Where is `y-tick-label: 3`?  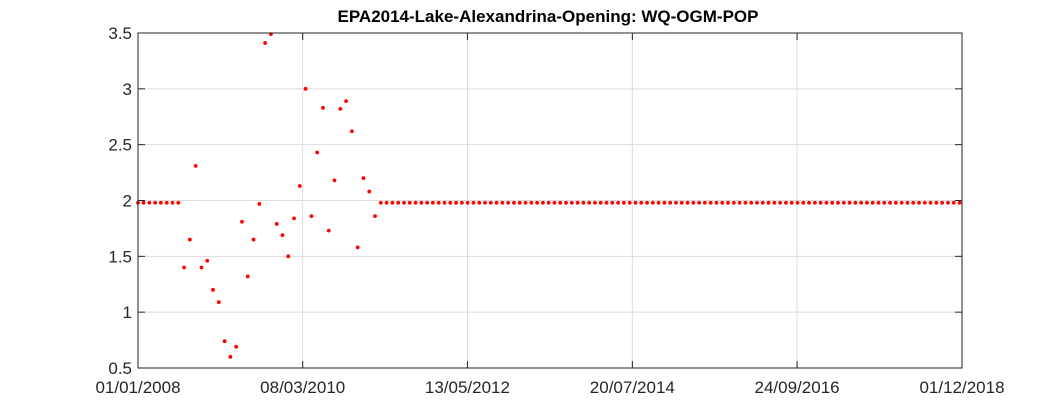
y-tick-label: 3 is located at coordinates (127, 89).